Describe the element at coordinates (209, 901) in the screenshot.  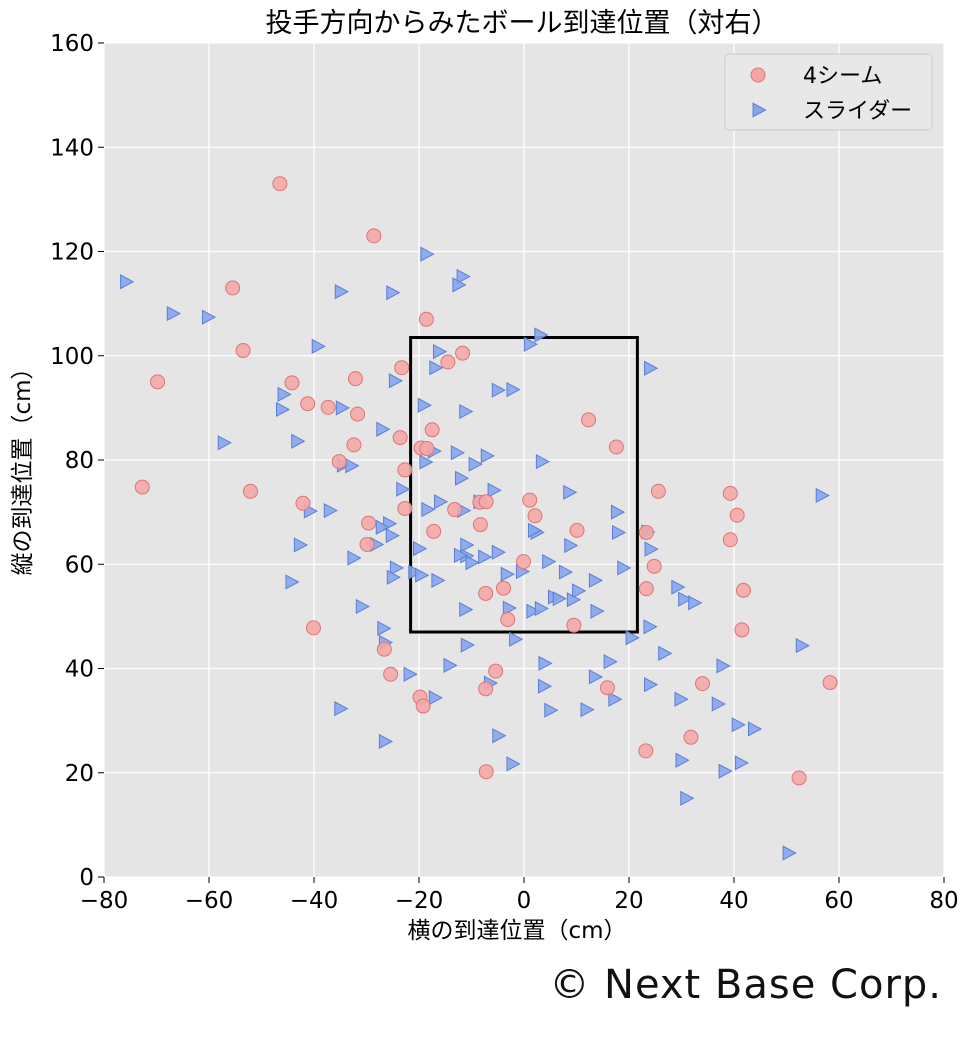
I see `x-tick-label: −60` at that location.